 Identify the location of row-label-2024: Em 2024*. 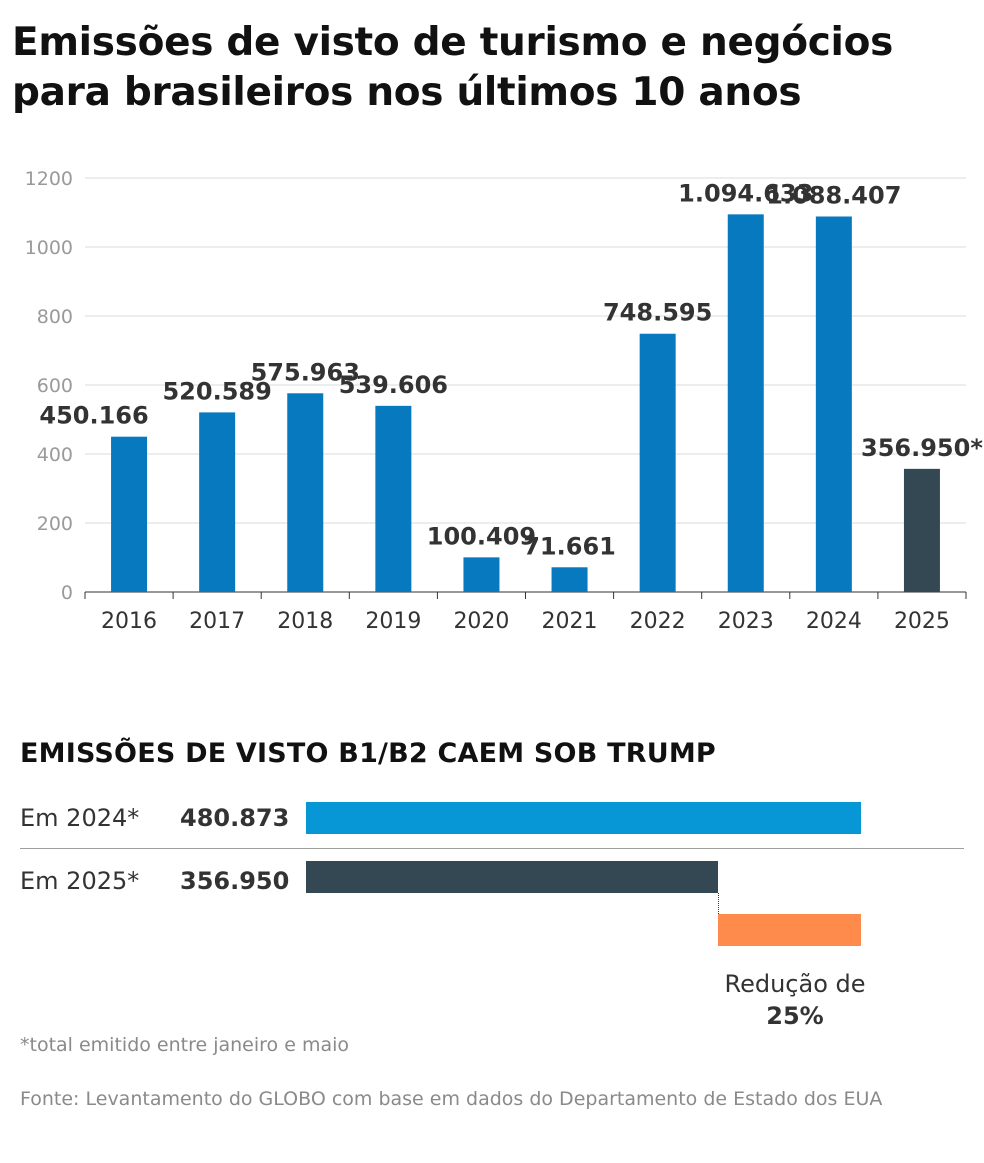
(80, 818).